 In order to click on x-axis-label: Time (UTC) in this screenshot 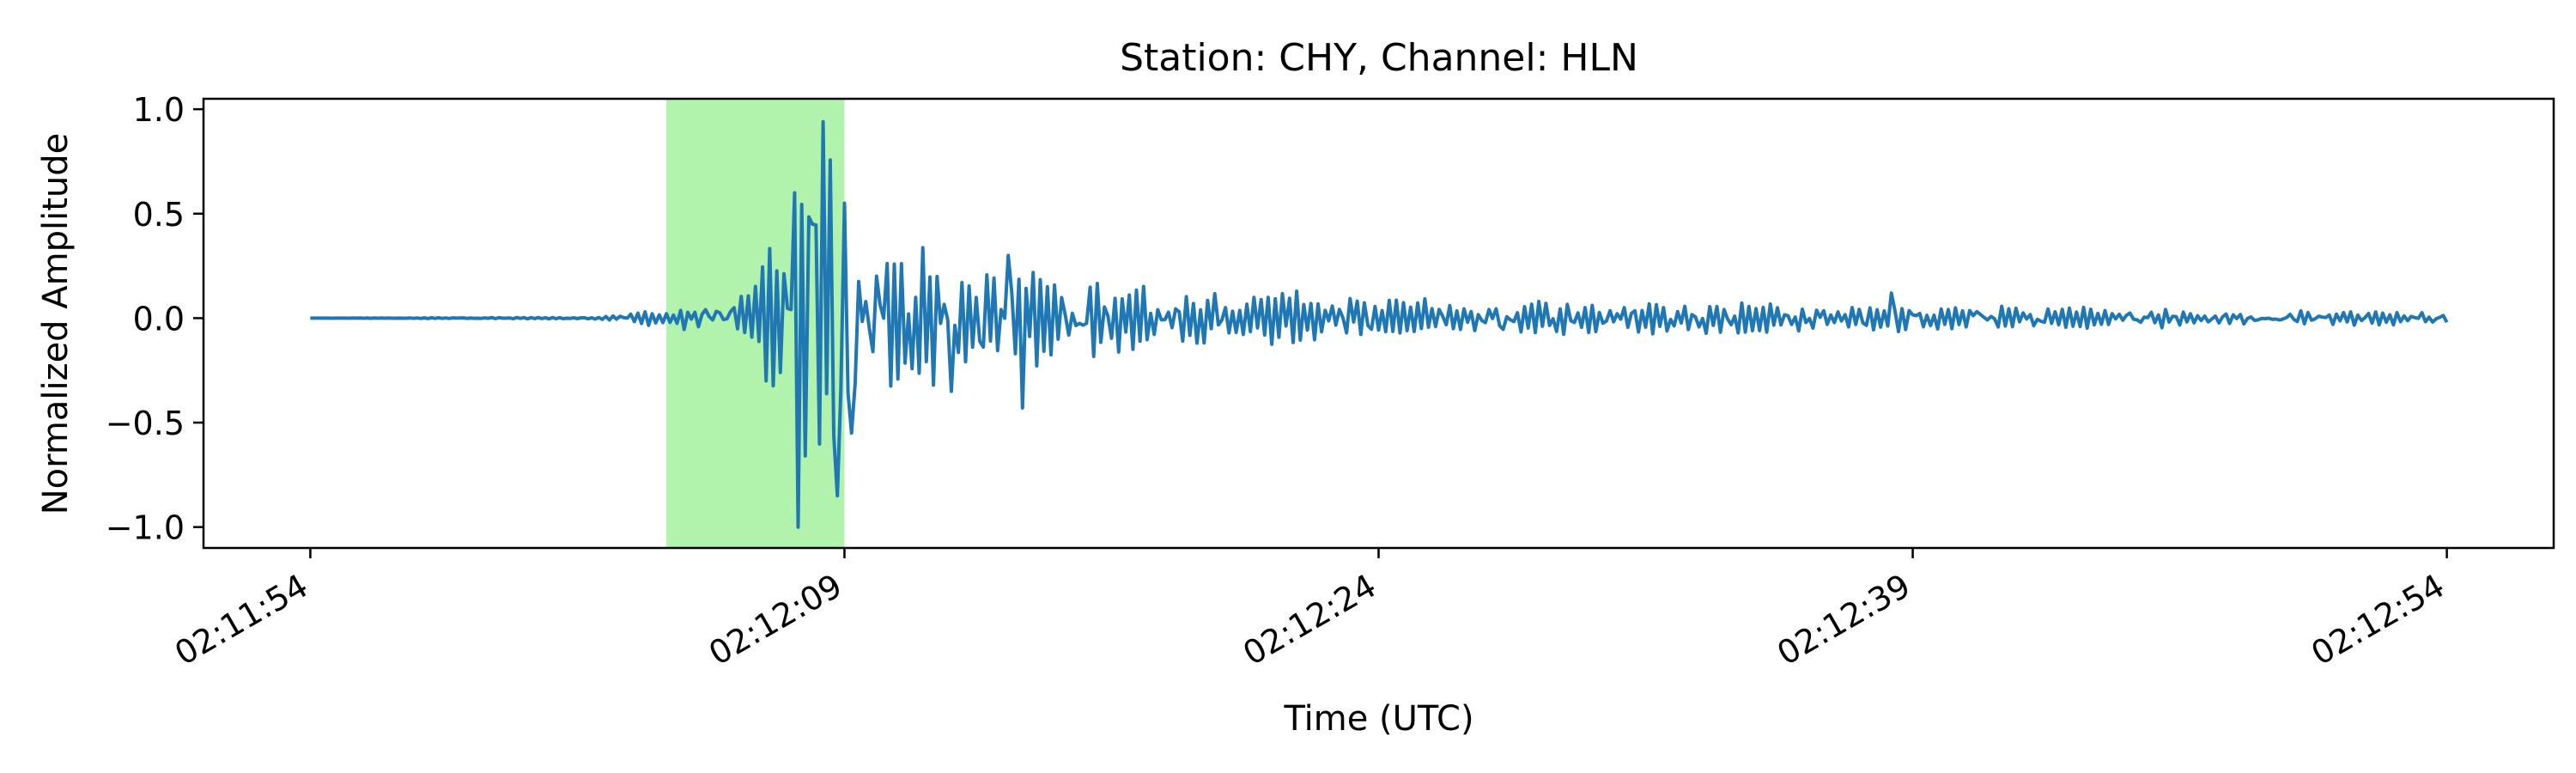, I will do `click(1378, 719)`.